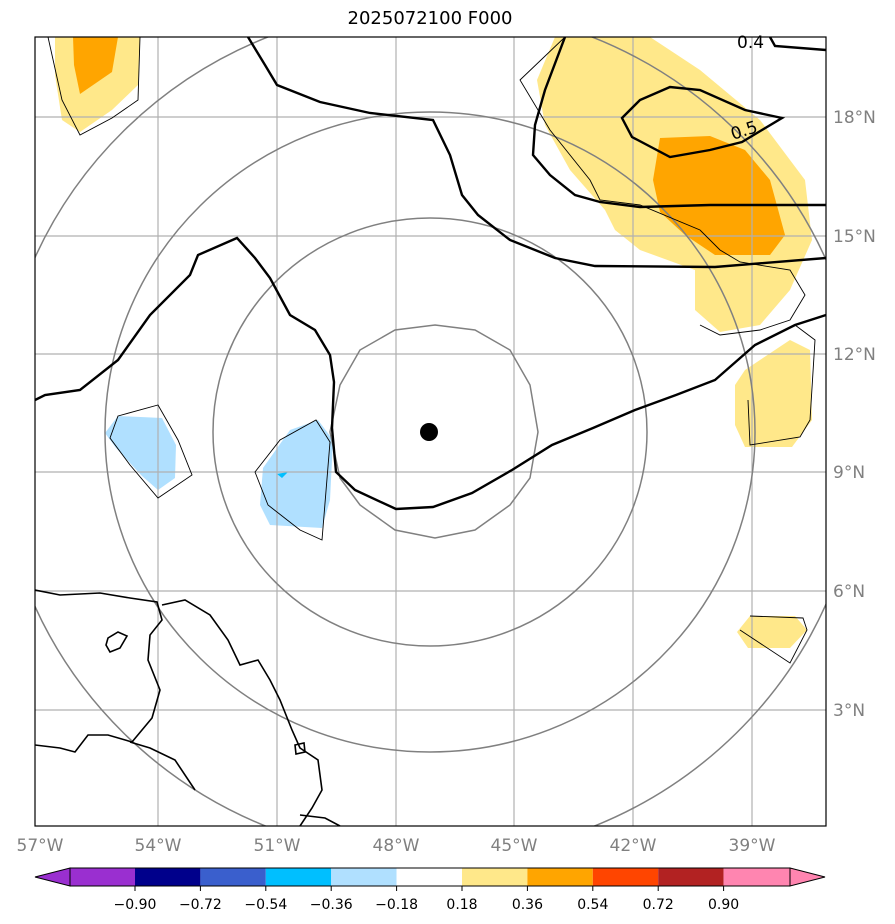  What do you see at coordinates (158, 846) in the screenshot?
I see `lon-label: 54°W` at bounding box center [158, 846].